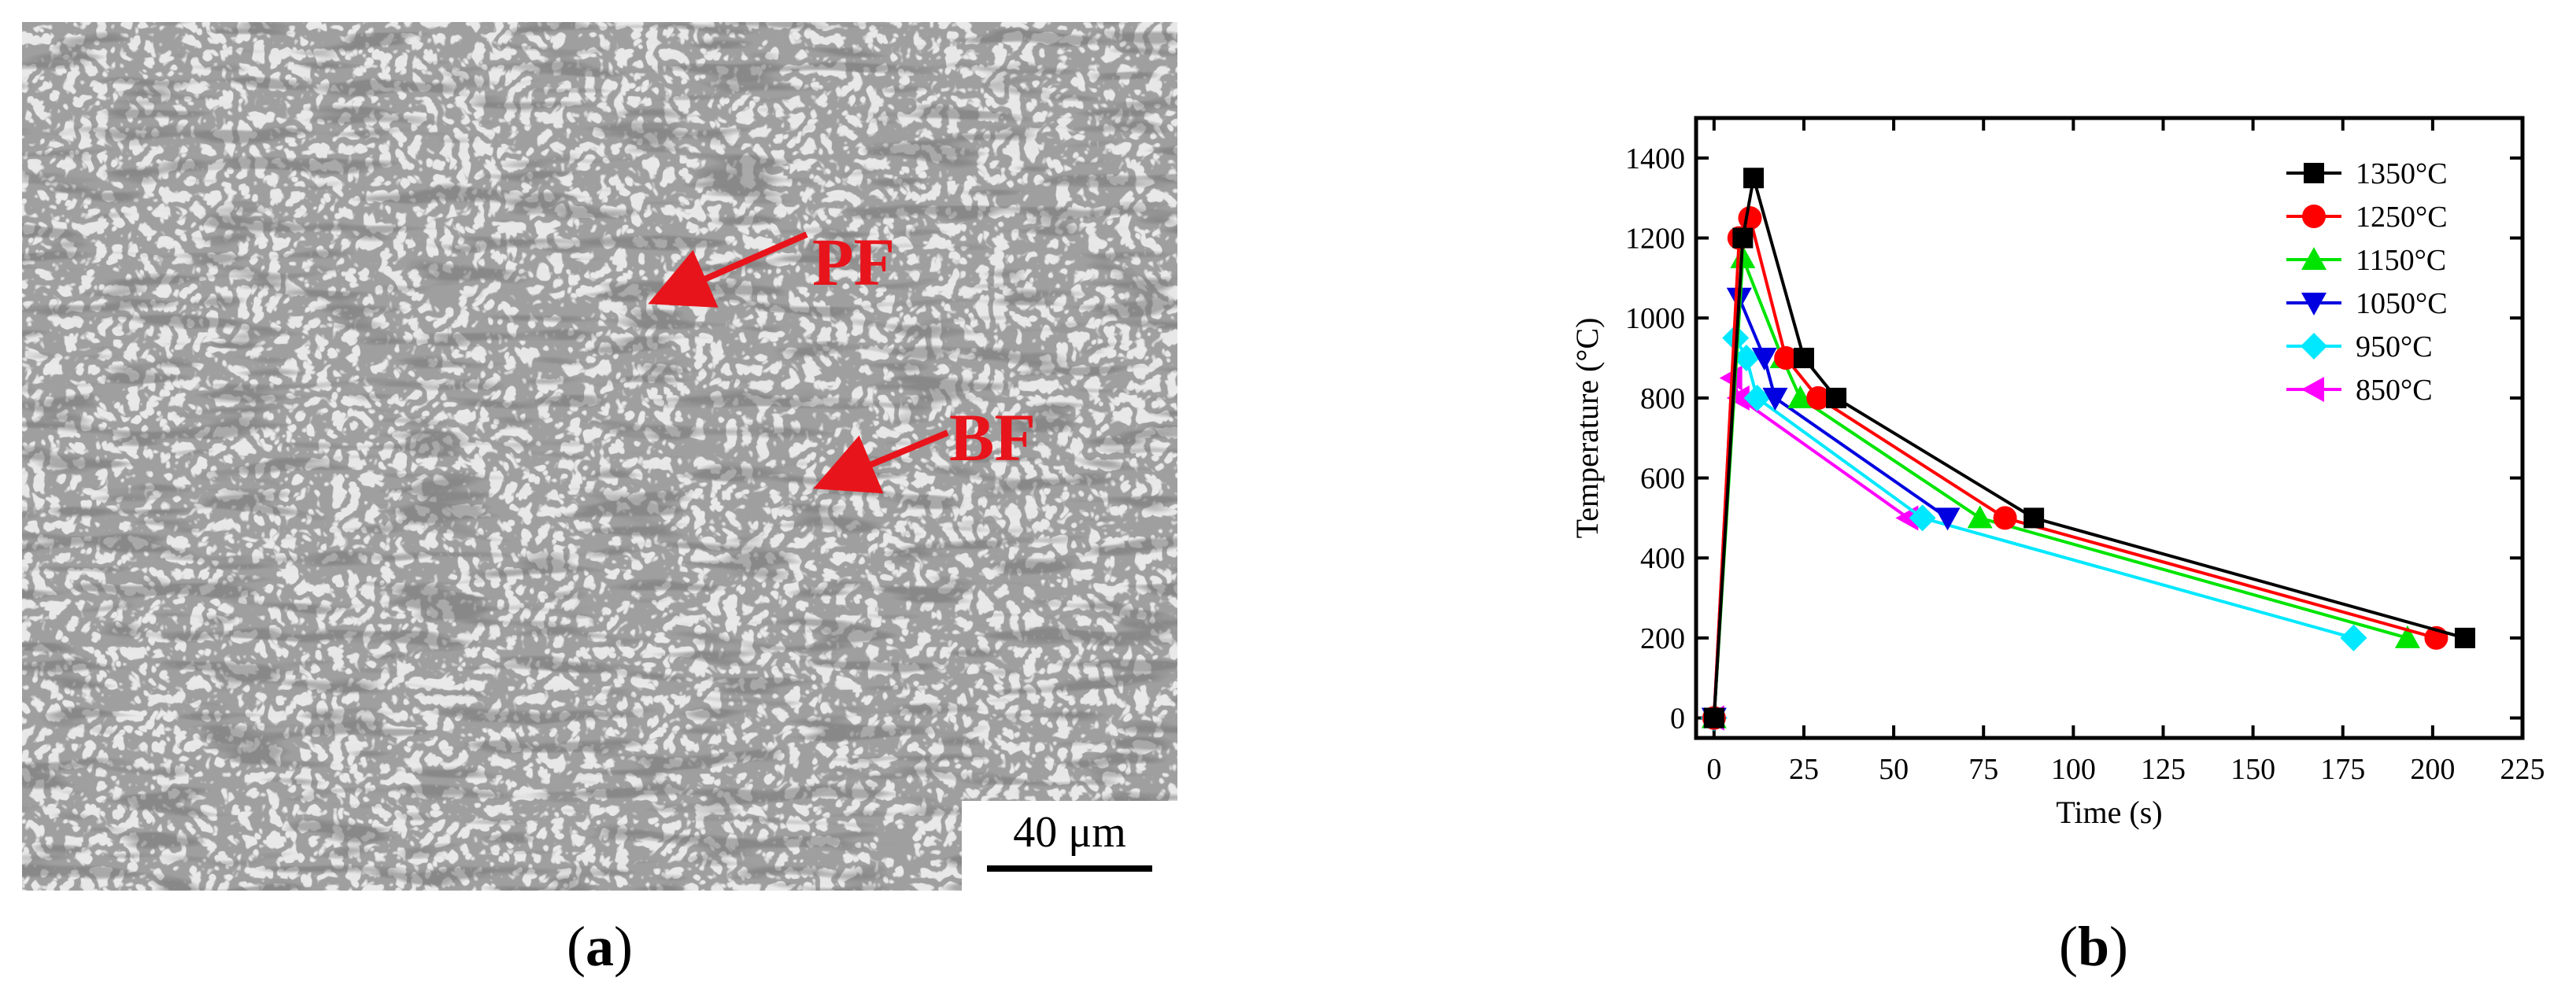  I want to click on scale-bar-box, so click(1069, 846).